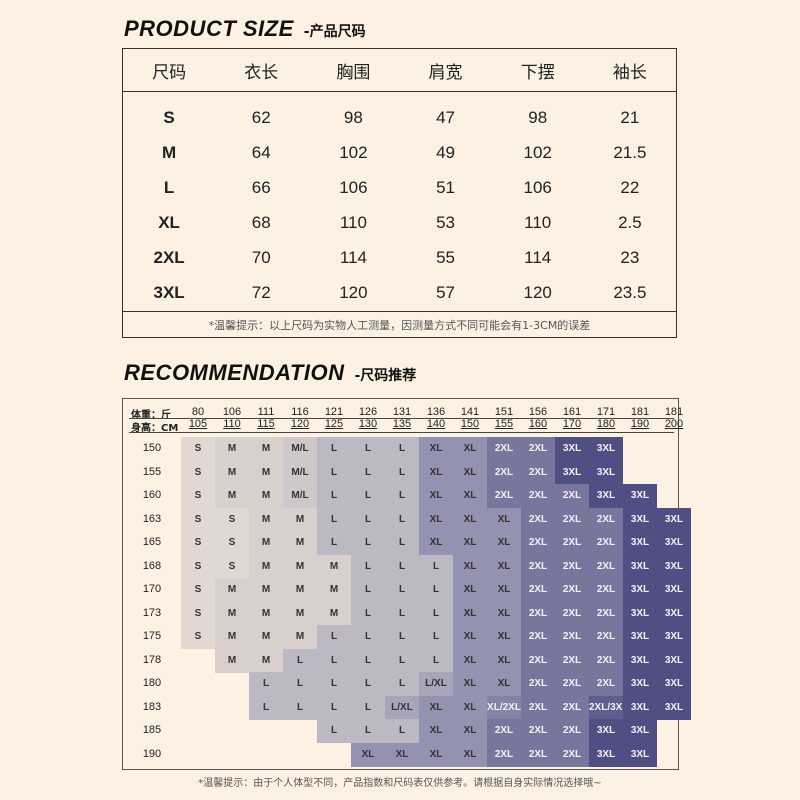 The width and height of the screenshot is (800, 800). I want to click on size-row: M 64 102 49 102 21.5, so click(399, 152).